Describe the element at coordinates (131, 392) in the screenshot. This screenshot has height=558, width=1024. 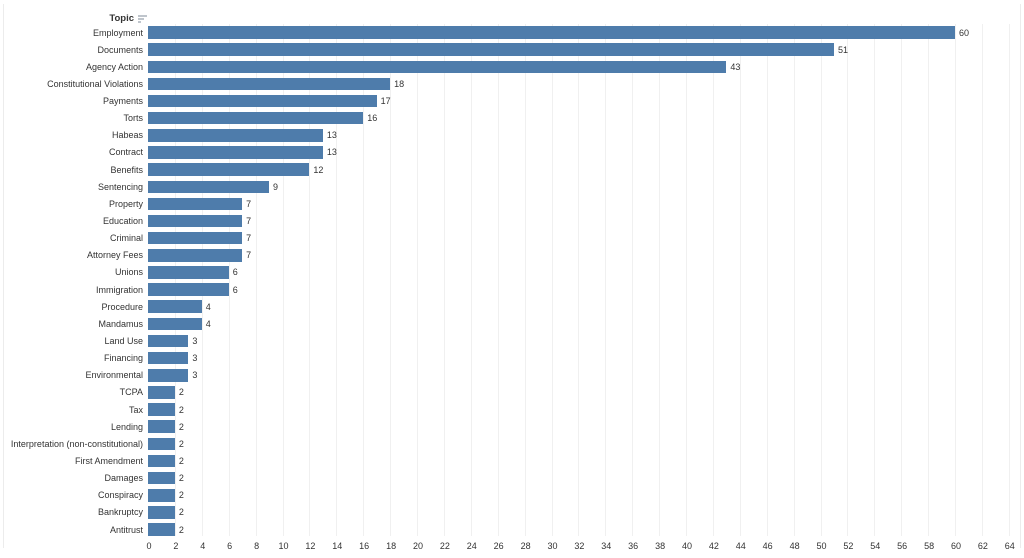
I see `category-label: TCPA` at that location.